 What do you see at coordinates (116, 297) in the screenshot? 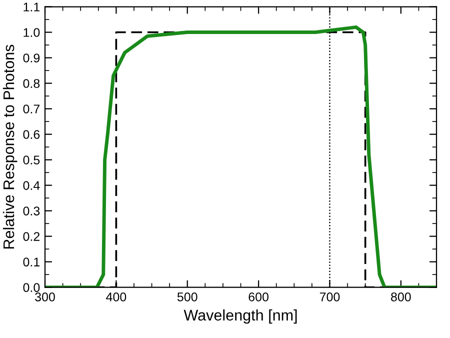
I see `x-tick-label: 400` at bounding box center [116, 297].